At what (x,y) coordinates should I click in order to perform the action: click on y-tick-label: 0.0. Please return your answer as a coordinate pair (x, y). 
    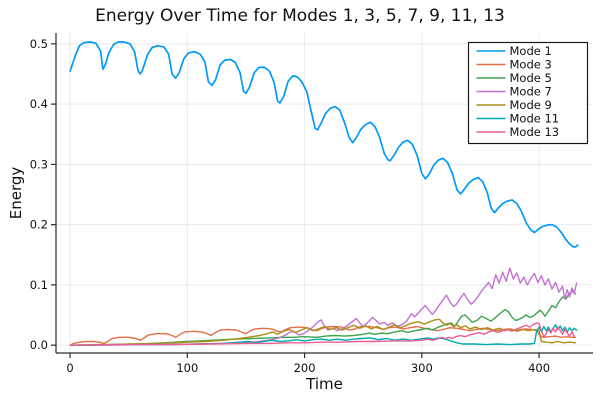
    Looking at the image, I should click on (39, 345).